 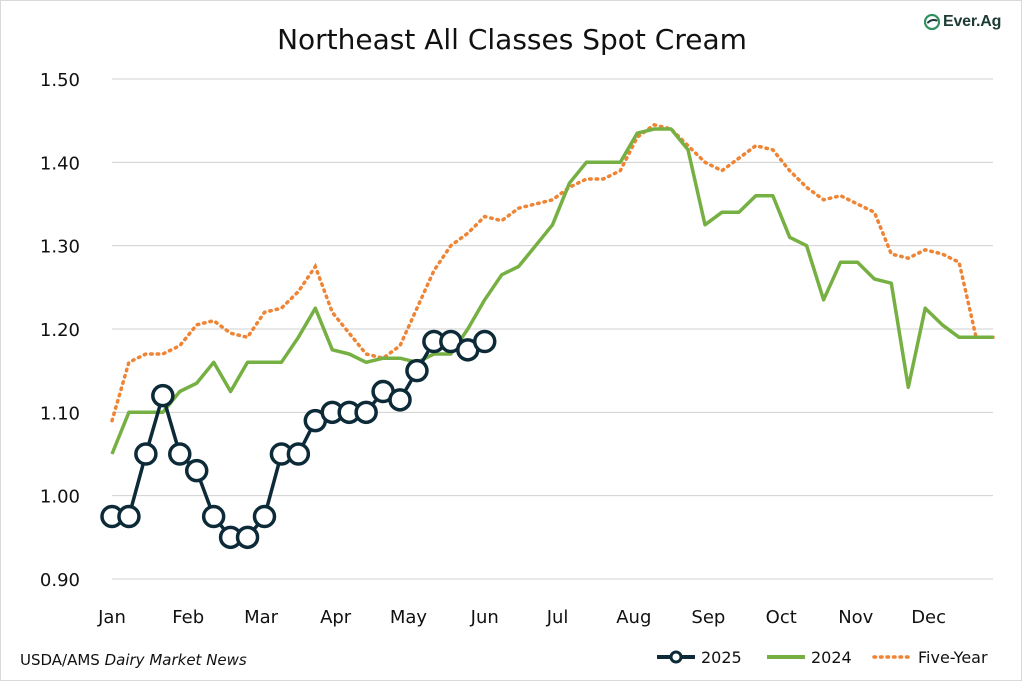 What do you see at coordinates (809, 657) in the screenshot?
I see `legend-item-2024: 2024` at bounding box center [809, 657].